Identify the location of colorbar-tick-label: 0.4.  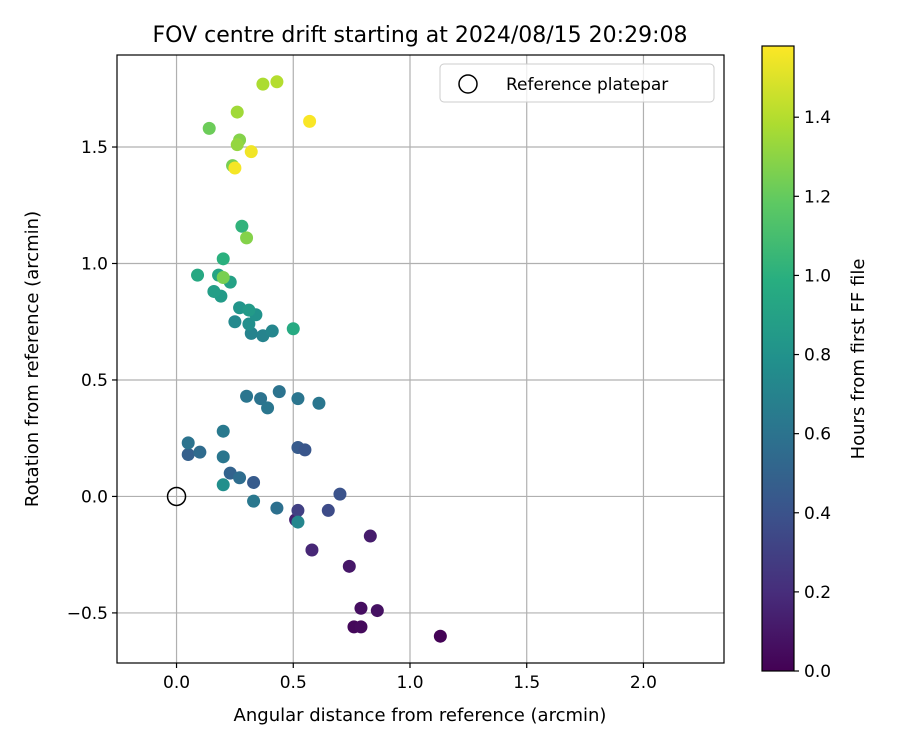
(817, 514).